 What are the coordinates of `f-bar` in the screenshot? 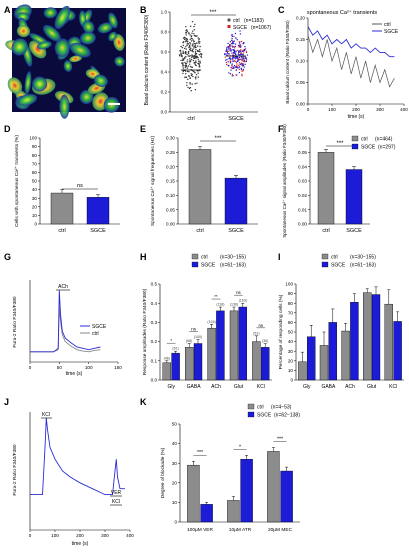 It's located at (354, 197).